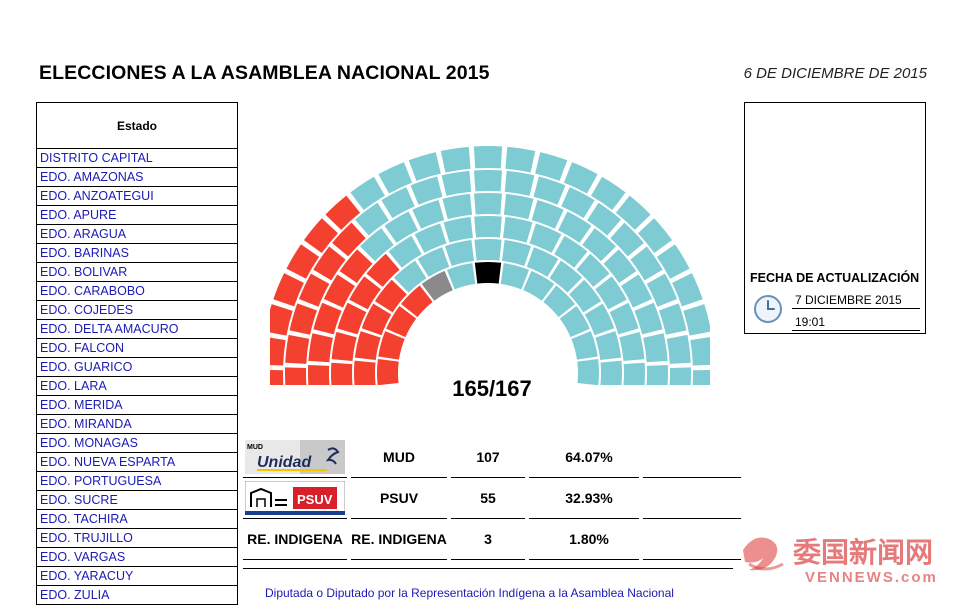 This screenshot has width=976, height=605. What do you see at coordinates (137, 481) in the screenshot?
I see `state-link: EDO. PORTUGUESA` at bounding box center [137, 481].